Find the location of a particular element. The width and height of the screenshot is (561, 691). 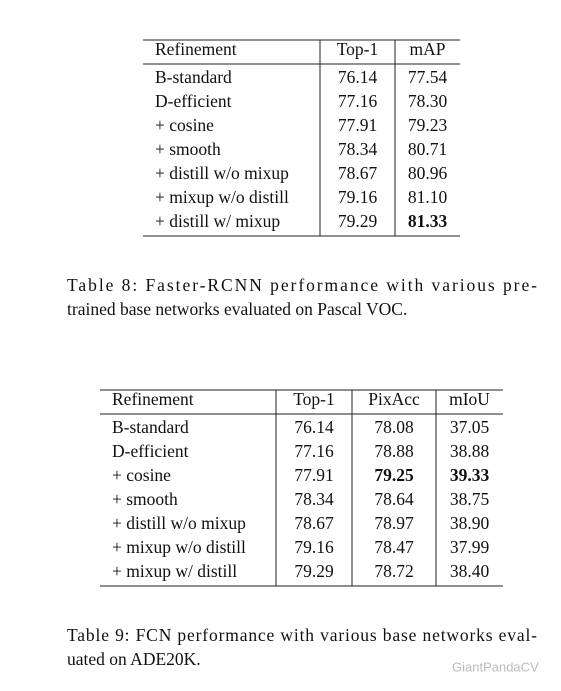

header-cell: mIoU is located at coordinates (469, 399).